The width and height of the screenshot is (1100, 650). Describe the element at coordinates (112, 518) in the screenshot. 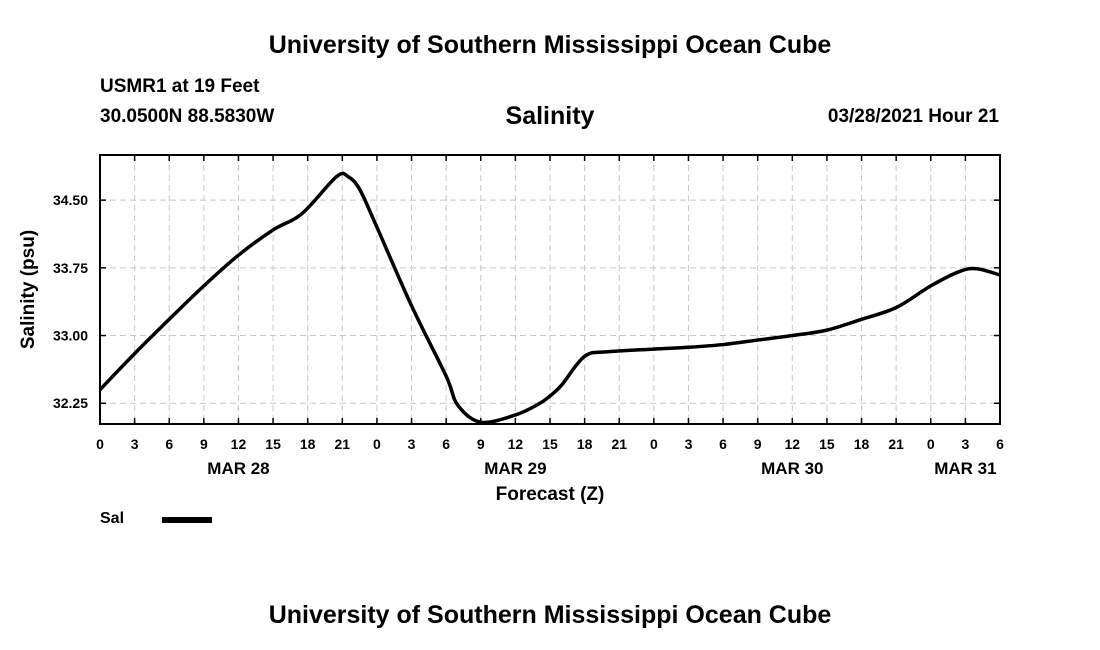

I see `legend-label: Sal` at that location.